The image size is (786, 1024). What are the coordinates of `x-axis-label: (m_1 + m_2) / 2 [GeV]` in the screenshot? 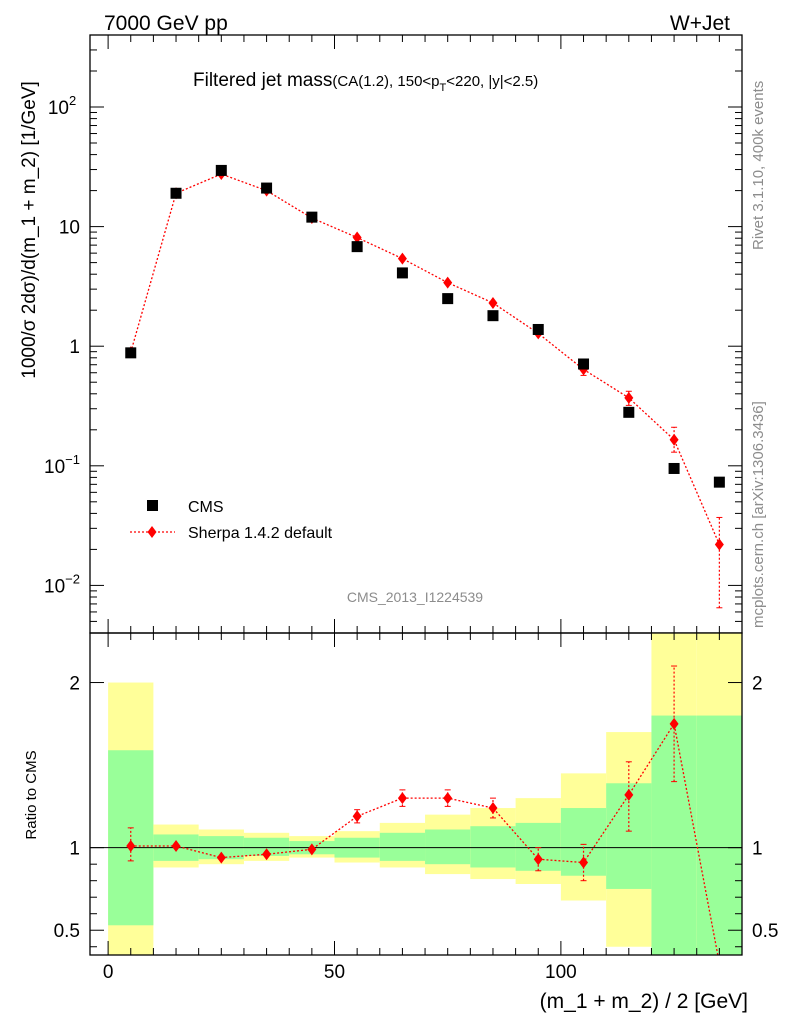 It's located at (644, 1001).